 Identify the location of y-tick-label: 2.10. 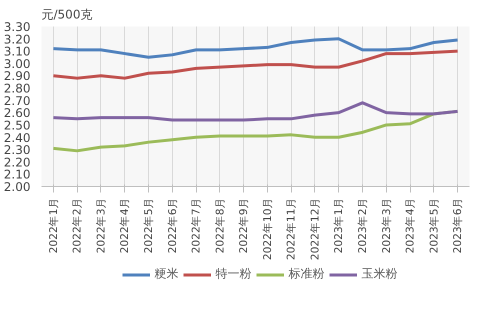
(17, 175).